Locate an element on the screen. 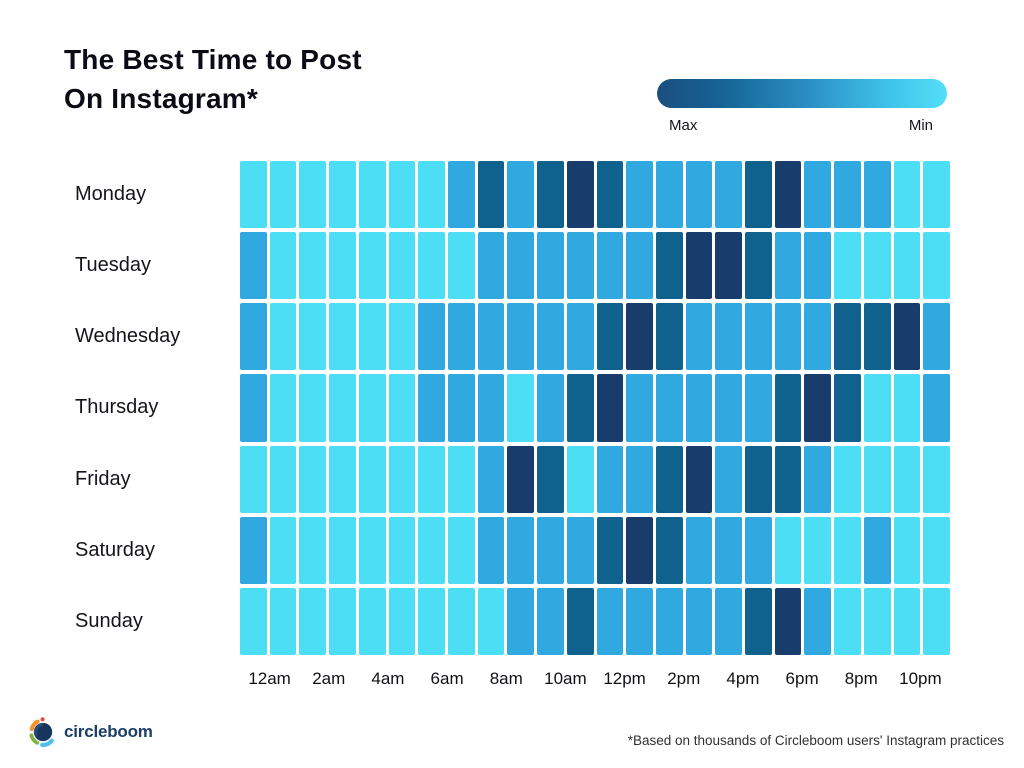 Image resolution: width=1024 pixels, height=768 pixels. x-axis-labels: 12am 2am 4am 6am 8am 10am 12pm 2pm 4pm 6pm 8pm 10pm is located at coordinates (595, 679).